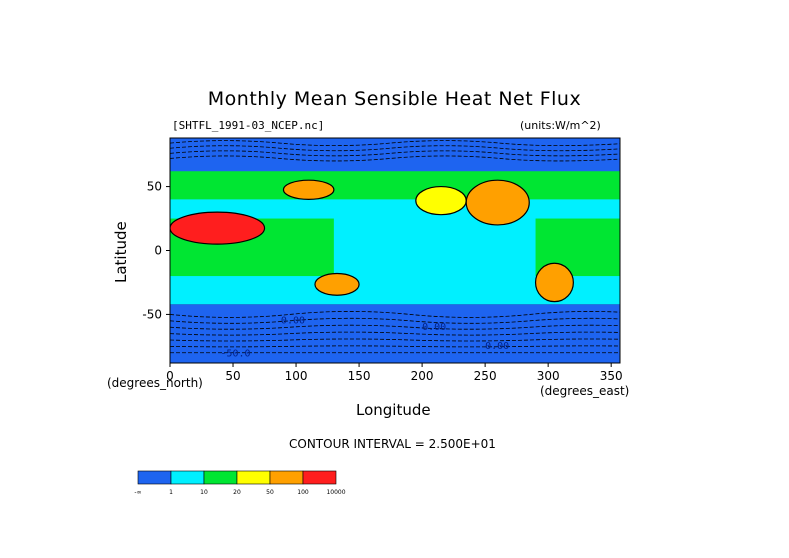 The height and width of the screenshot is (558, 789). I want to click on colorbar-label: 1, so click(171, 492).